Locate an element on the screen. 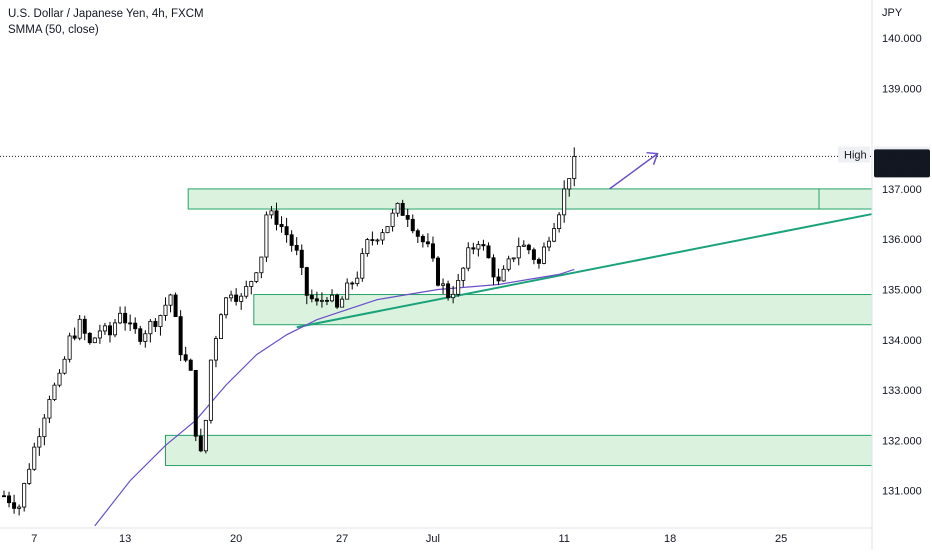 The width and height of the screenshot is (932, 555). time-tick-label: 7 is located at coordinates (34, 539).